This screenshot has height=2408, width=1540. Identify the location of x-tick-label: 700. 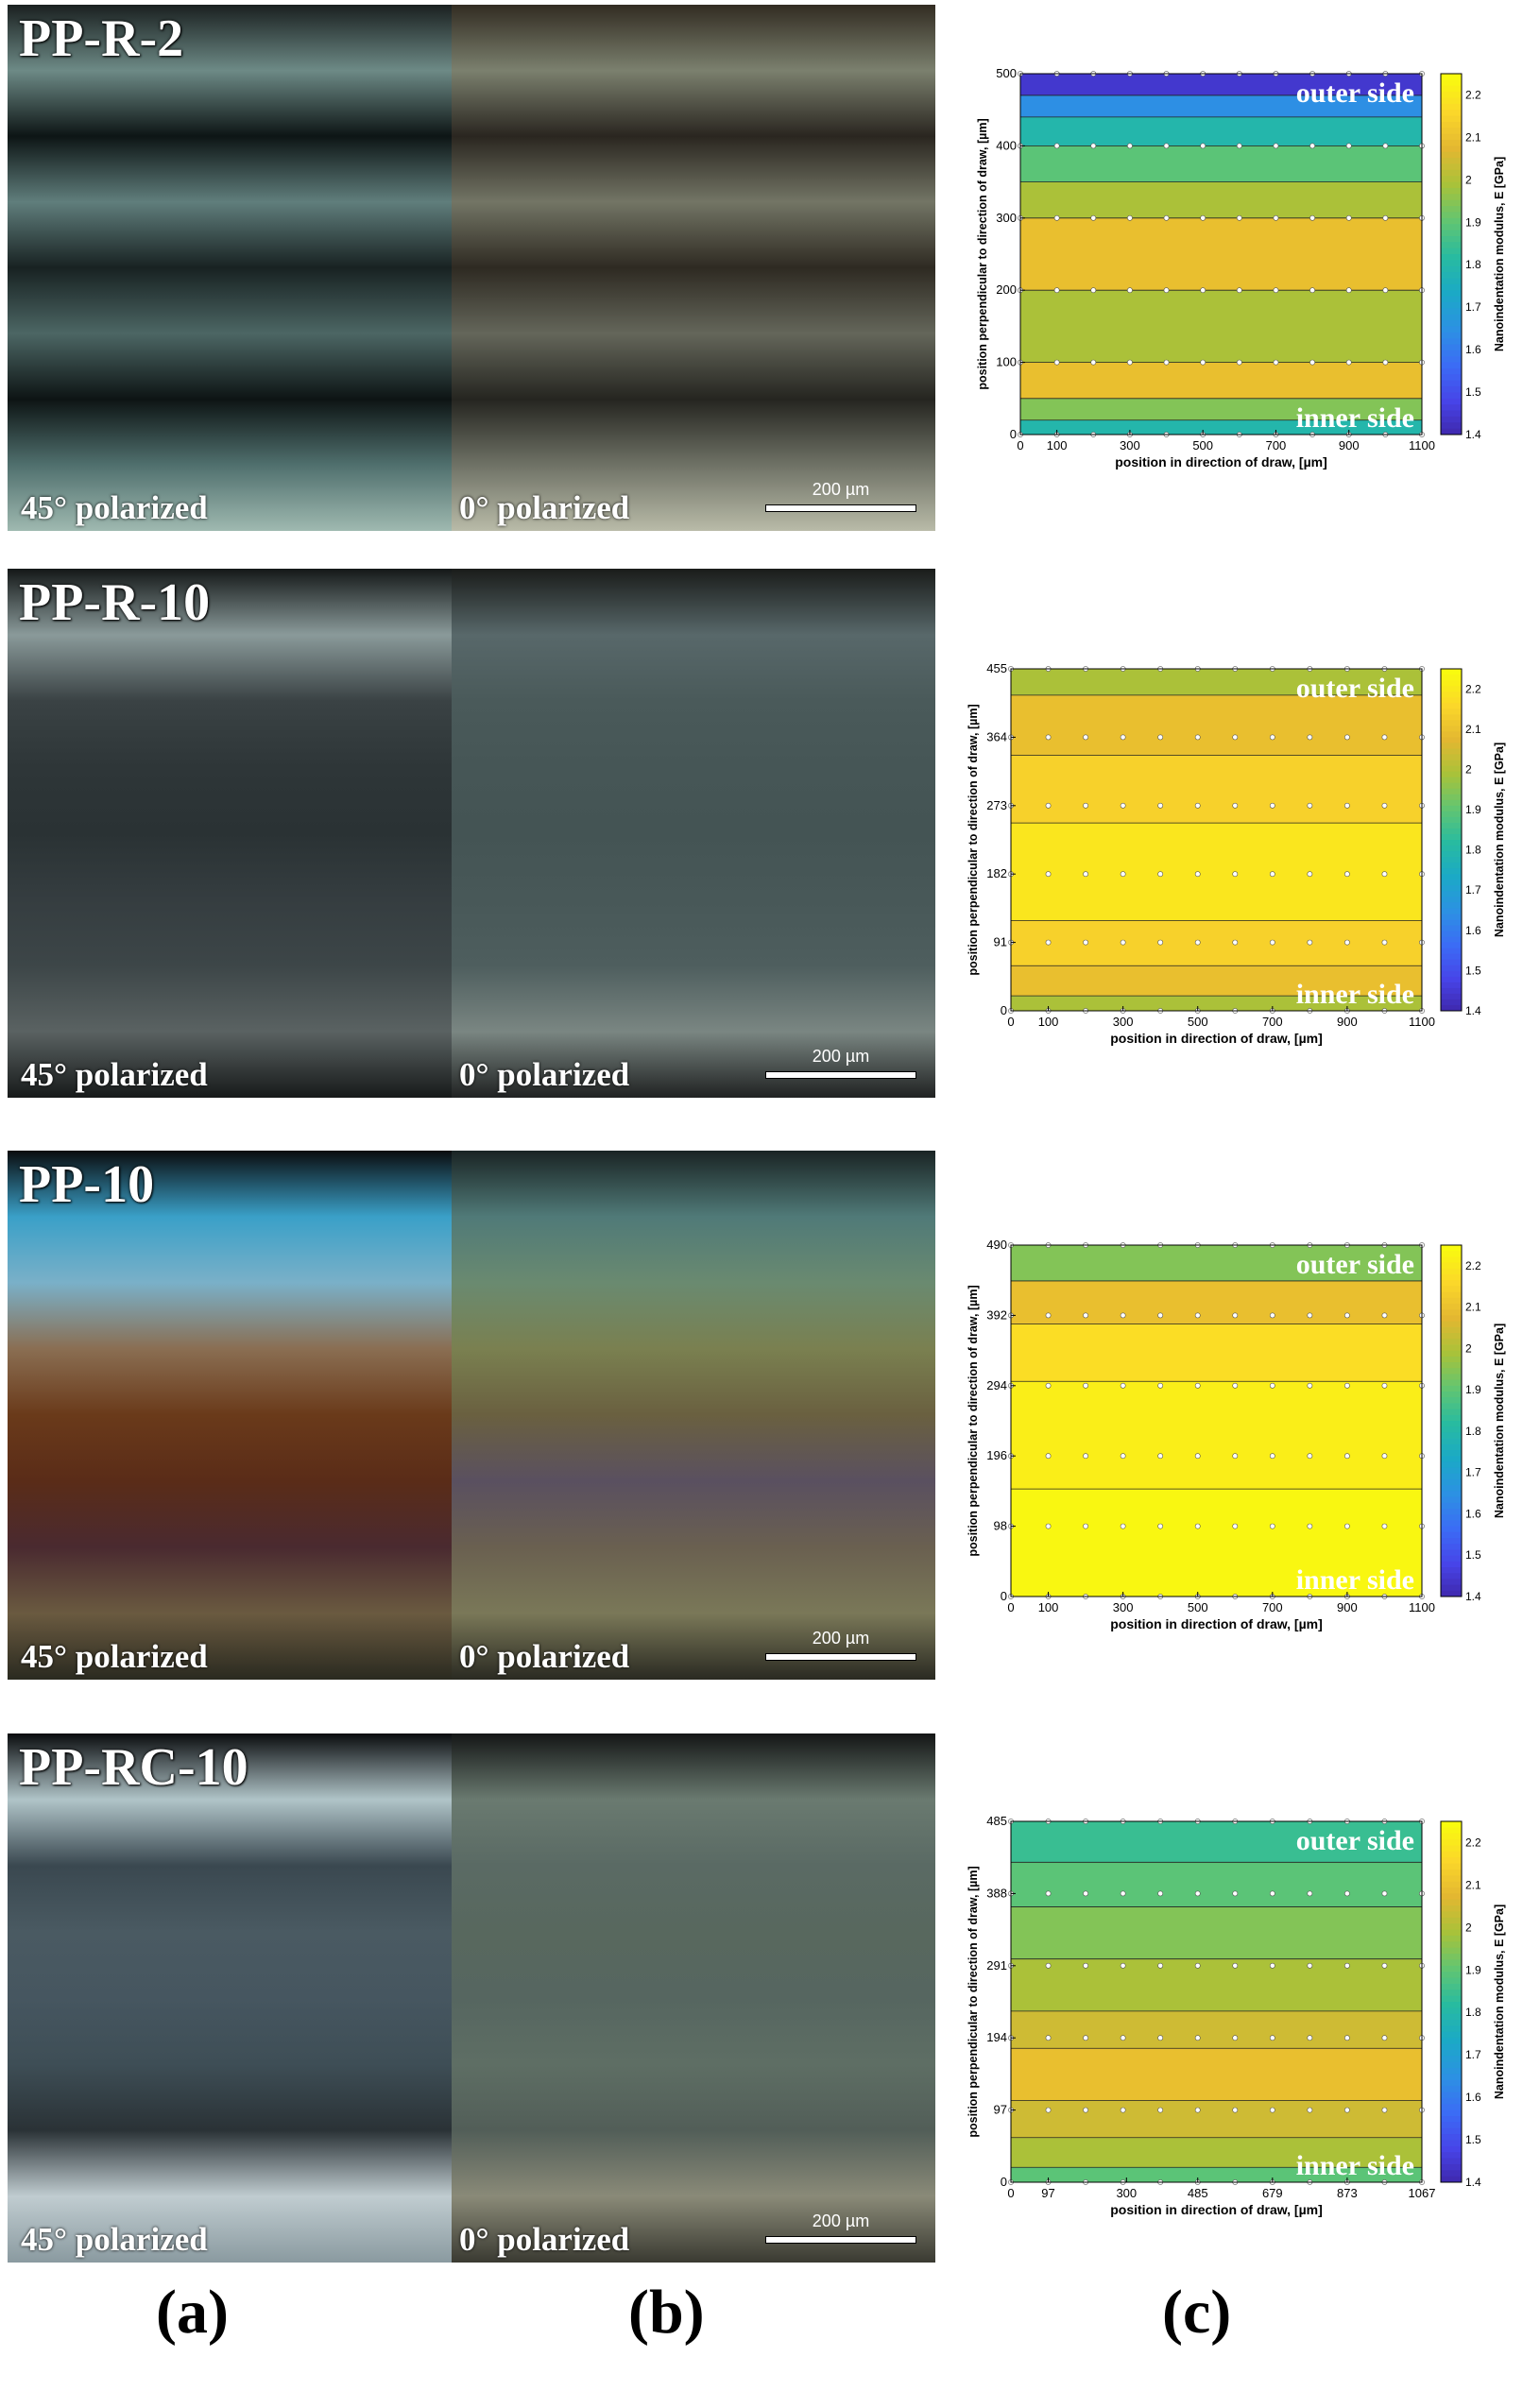
(1272, 1022).